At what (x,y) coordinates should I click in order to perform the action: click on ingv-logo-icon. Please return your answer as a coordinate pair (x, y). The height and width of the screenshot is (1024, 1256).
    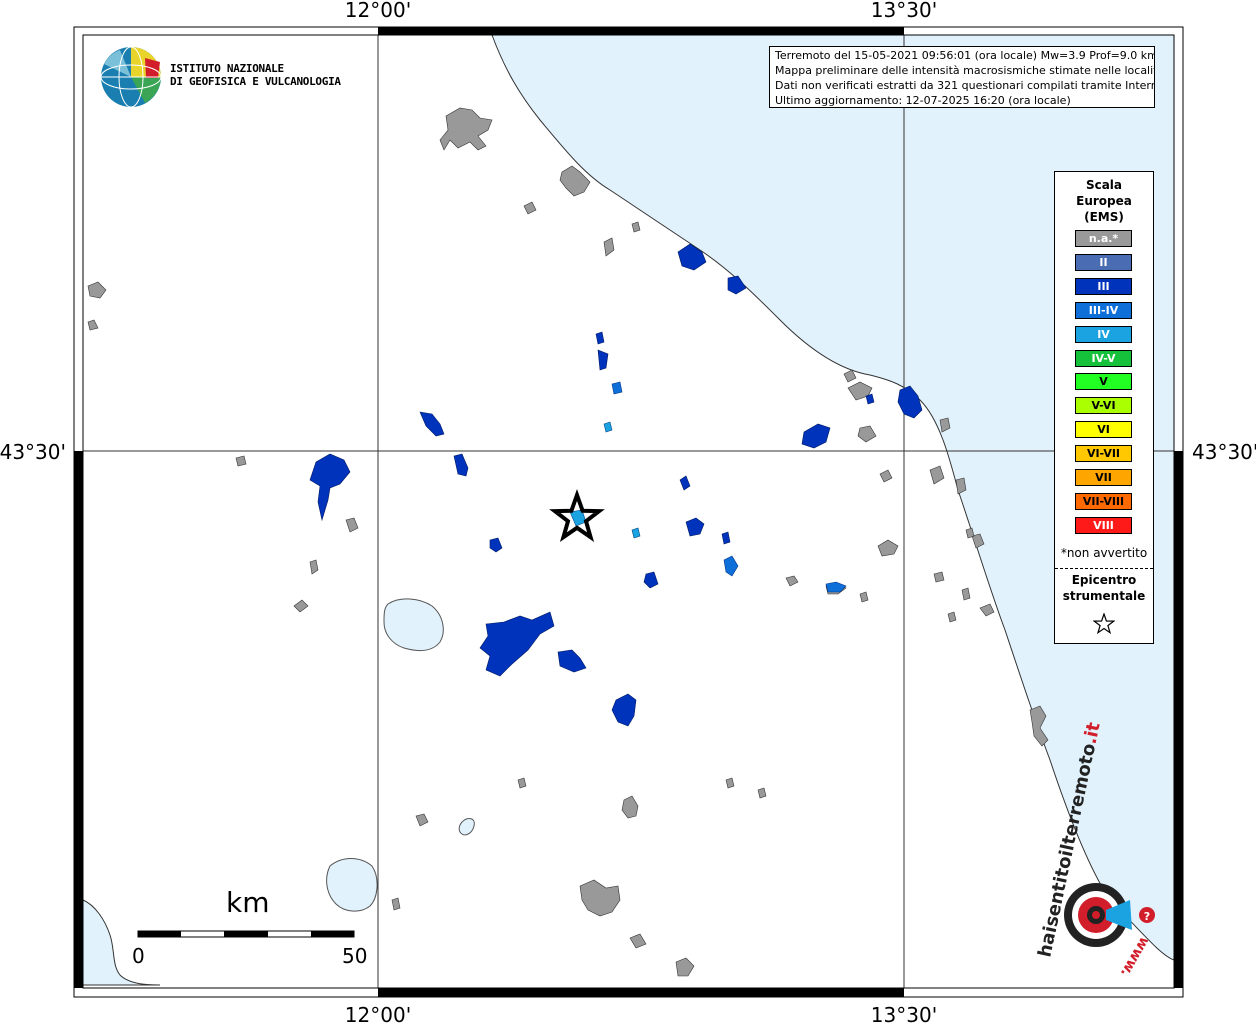
    Looking at the image, I should click on (131, 77).